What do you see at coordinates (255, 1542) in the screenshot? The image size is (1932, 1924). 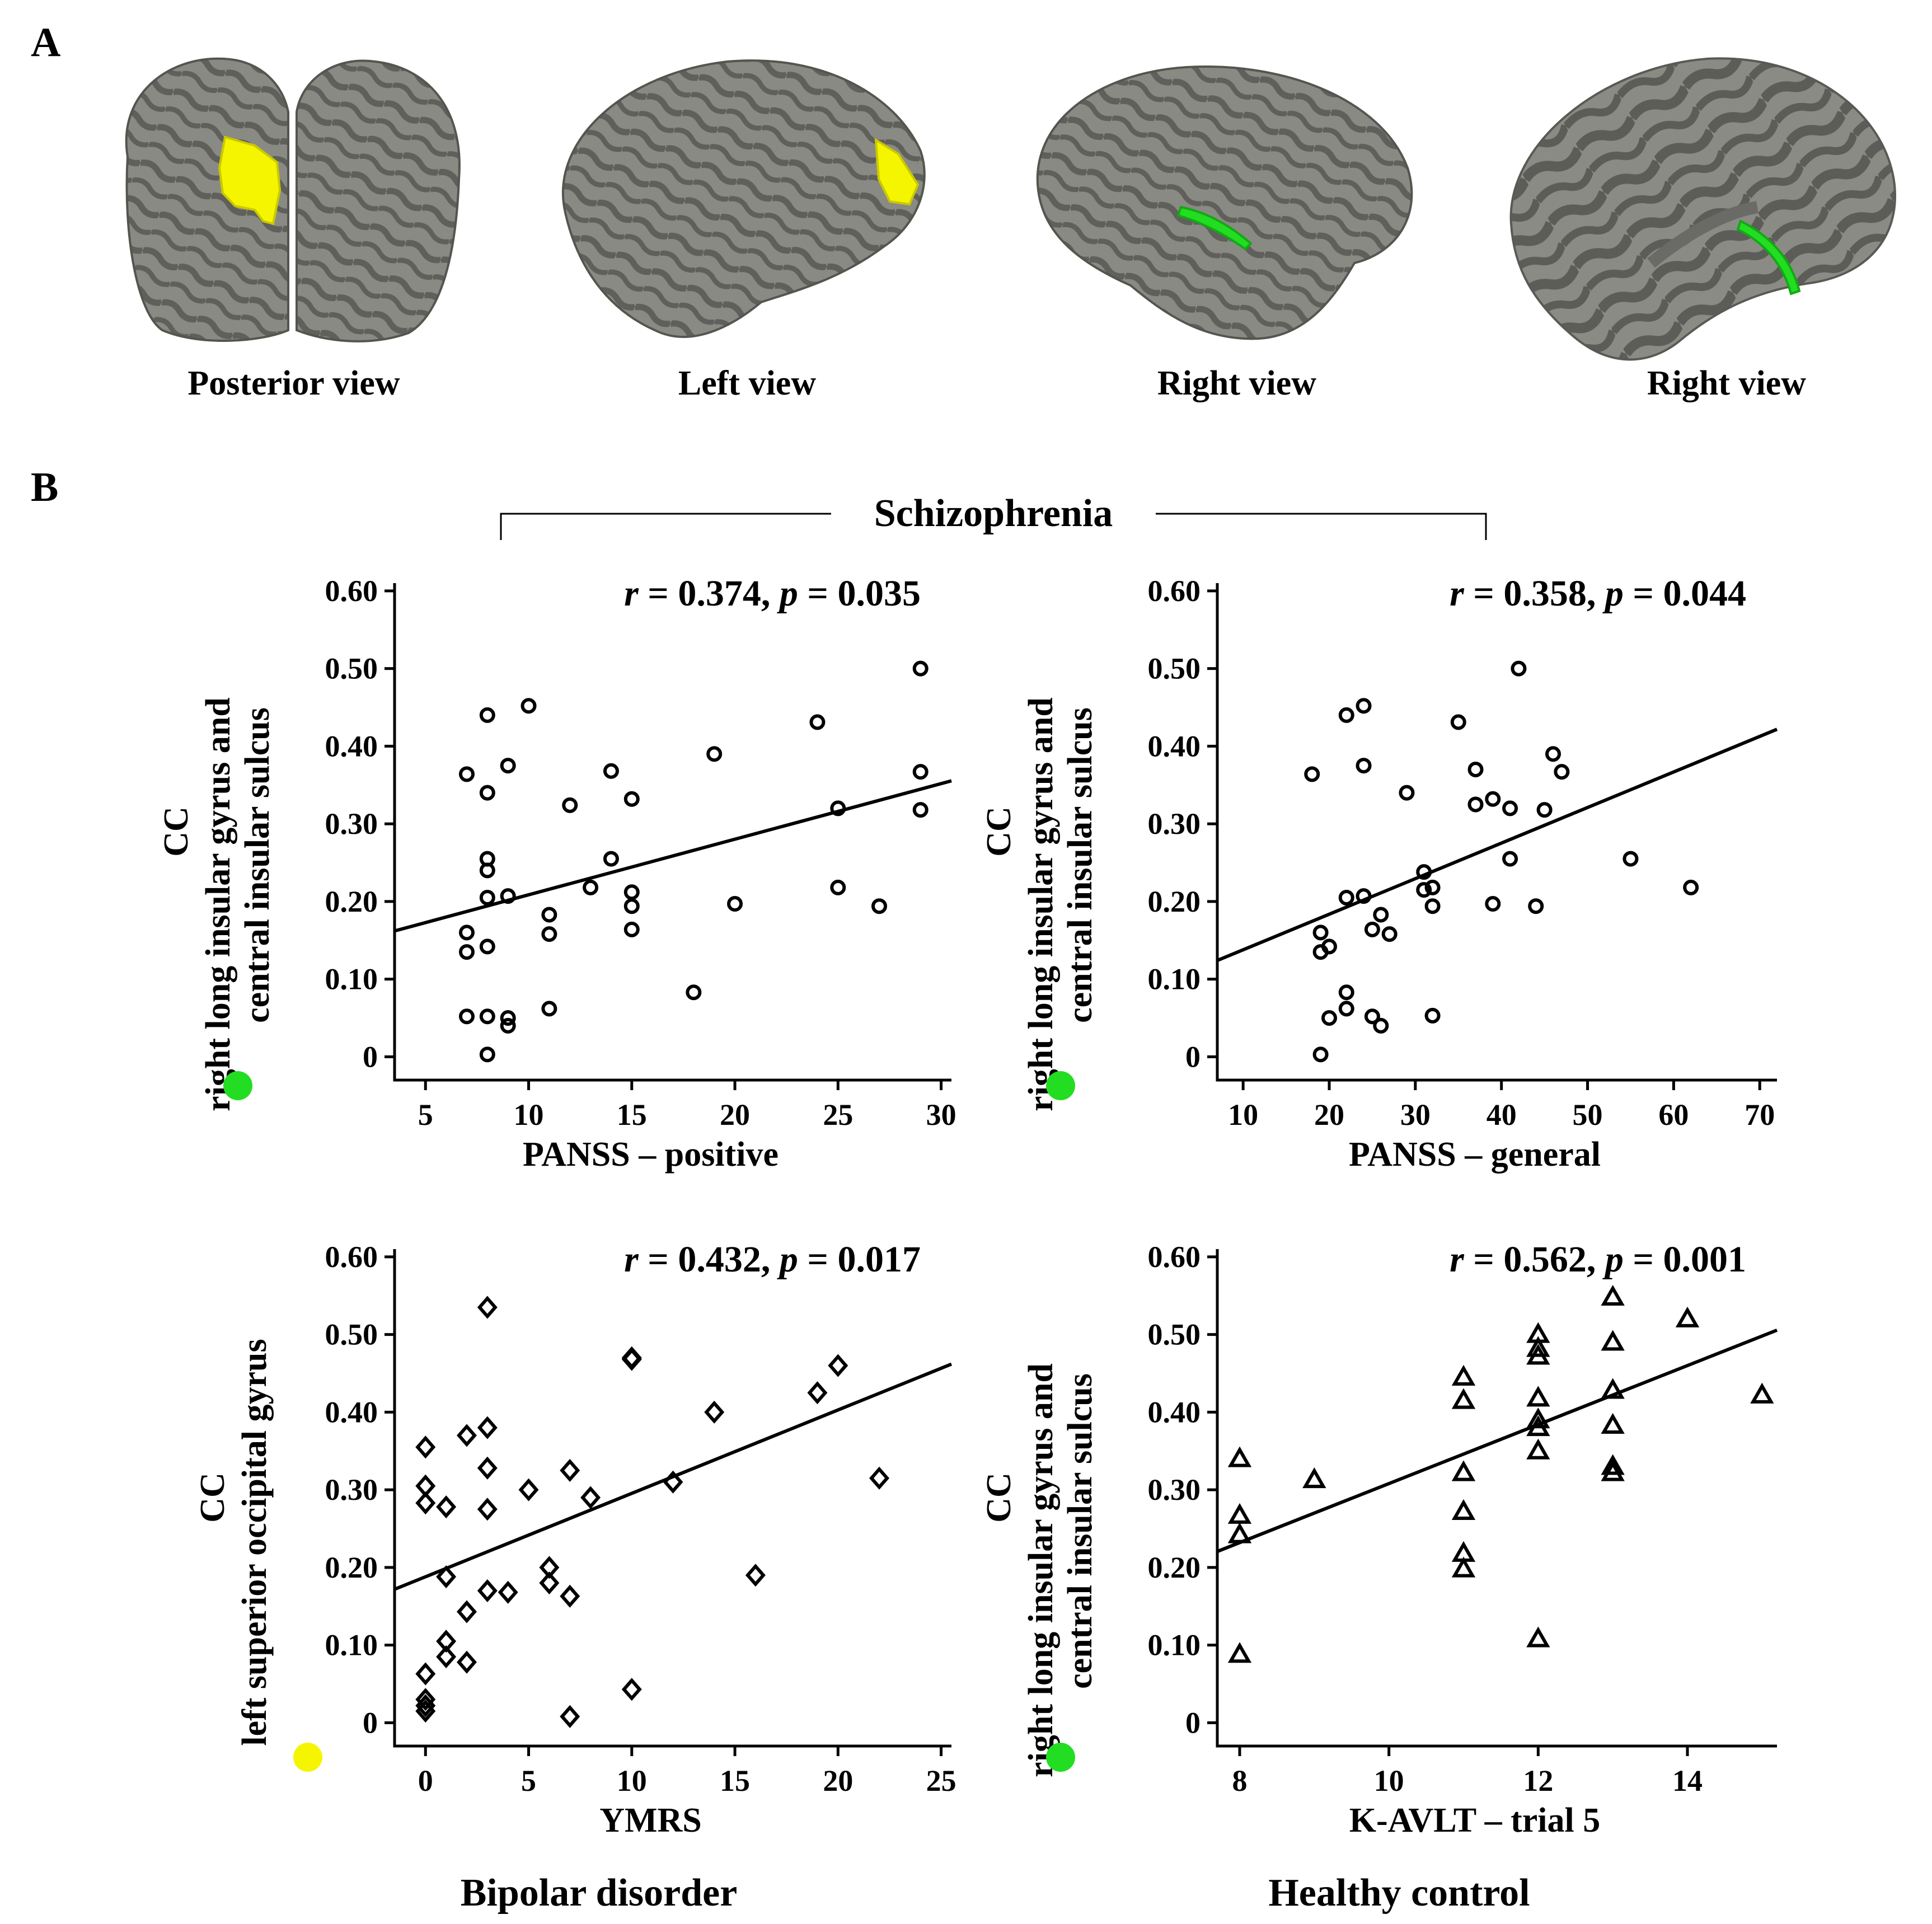 I see `y-axis-region-label: left superior occipital gyrus` at bounding box center [255, 1542].